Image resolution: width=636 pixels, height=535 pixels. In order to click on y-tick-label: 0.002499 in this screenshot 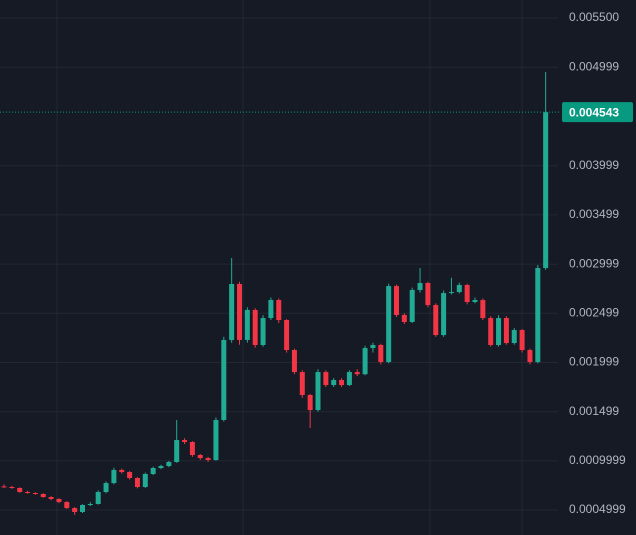, I will do `click(594, 312)`.